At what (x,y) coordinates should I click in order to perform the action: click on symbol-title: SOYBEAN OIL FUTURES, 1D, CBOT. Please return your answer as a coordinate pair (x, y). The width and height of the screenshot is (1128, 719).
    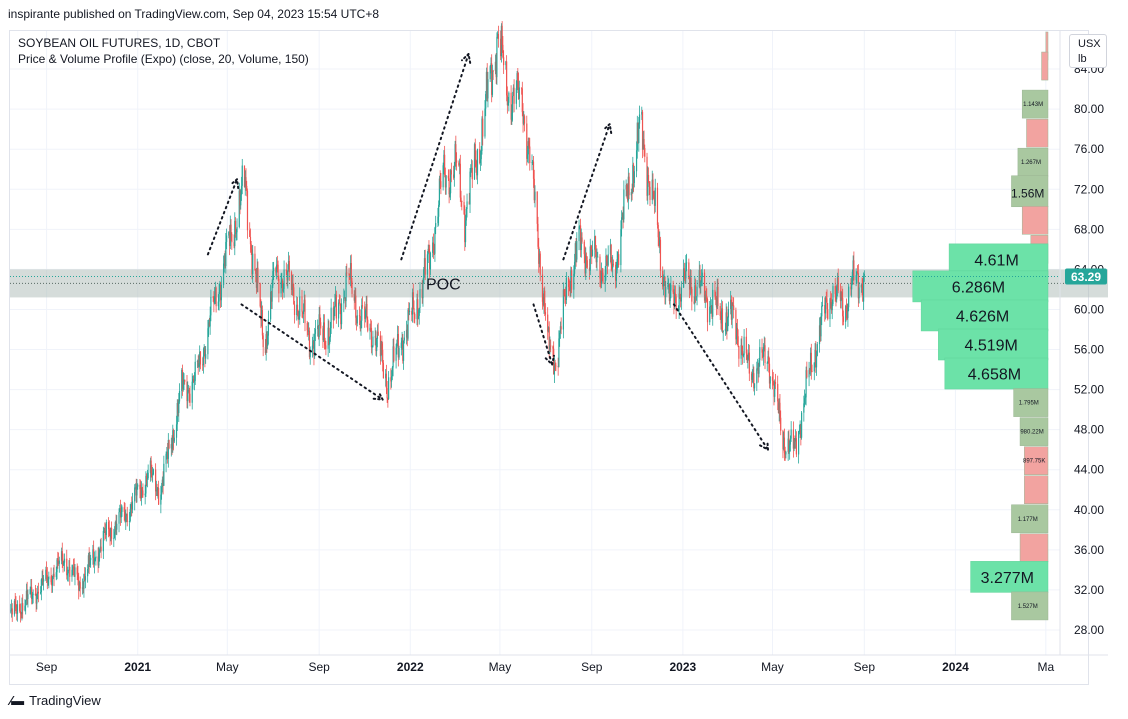
    Looking at the image, I should click on (119, 43).